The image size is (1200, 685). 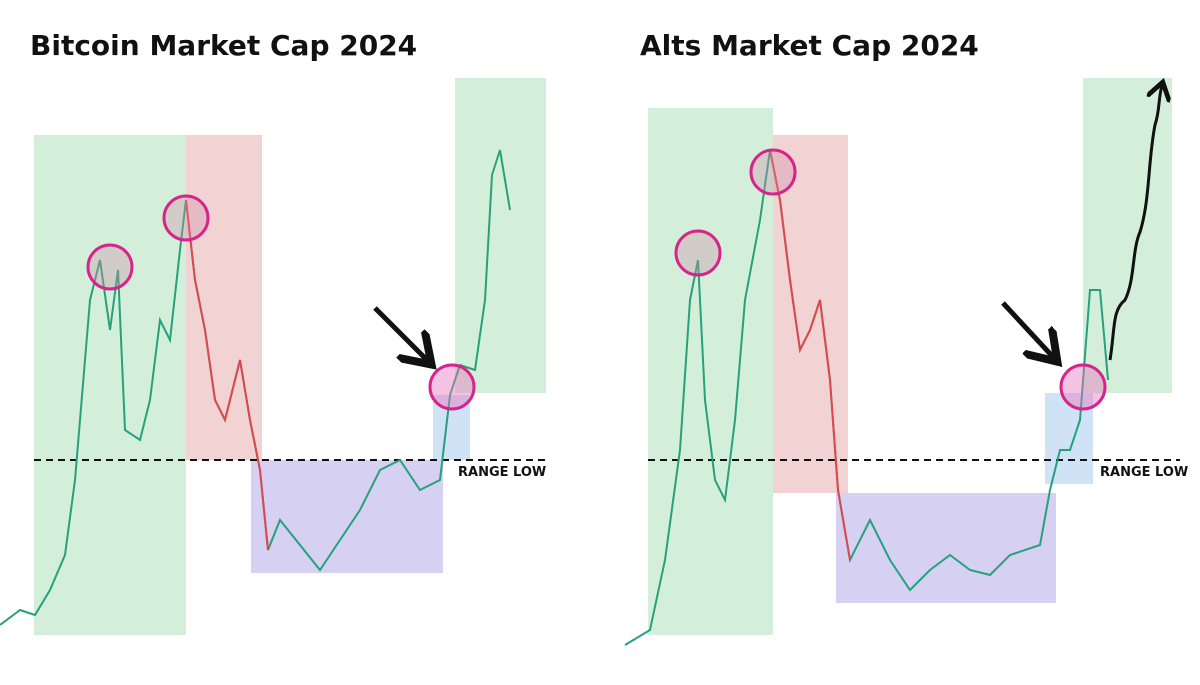 What do you see at coordinates (1135, 223) in the screenshot?
I see `projection` at bounding box center [1135, 223].